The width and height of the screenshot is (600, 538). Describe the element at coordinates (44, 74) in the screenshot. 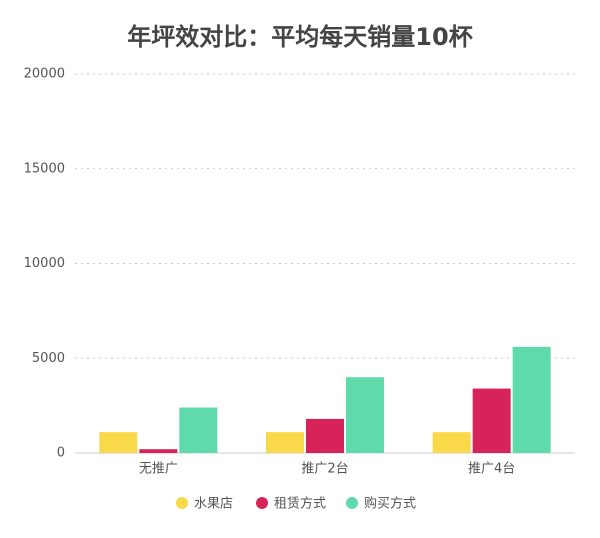

I see `y-tick-label: 20000` at that location.